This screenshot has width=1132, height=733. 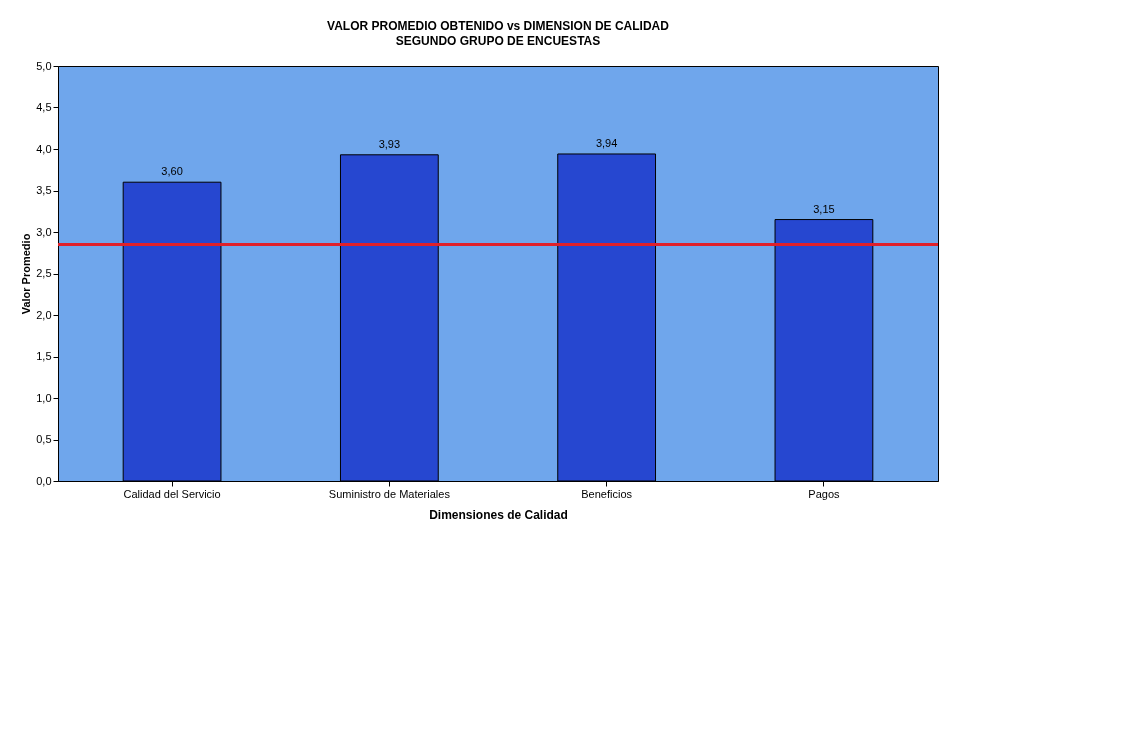 What do you see at coordinates (607, 493) in the screenshot?
I see `x-tick-label: Beneficios` at bounding box center [607, 493].